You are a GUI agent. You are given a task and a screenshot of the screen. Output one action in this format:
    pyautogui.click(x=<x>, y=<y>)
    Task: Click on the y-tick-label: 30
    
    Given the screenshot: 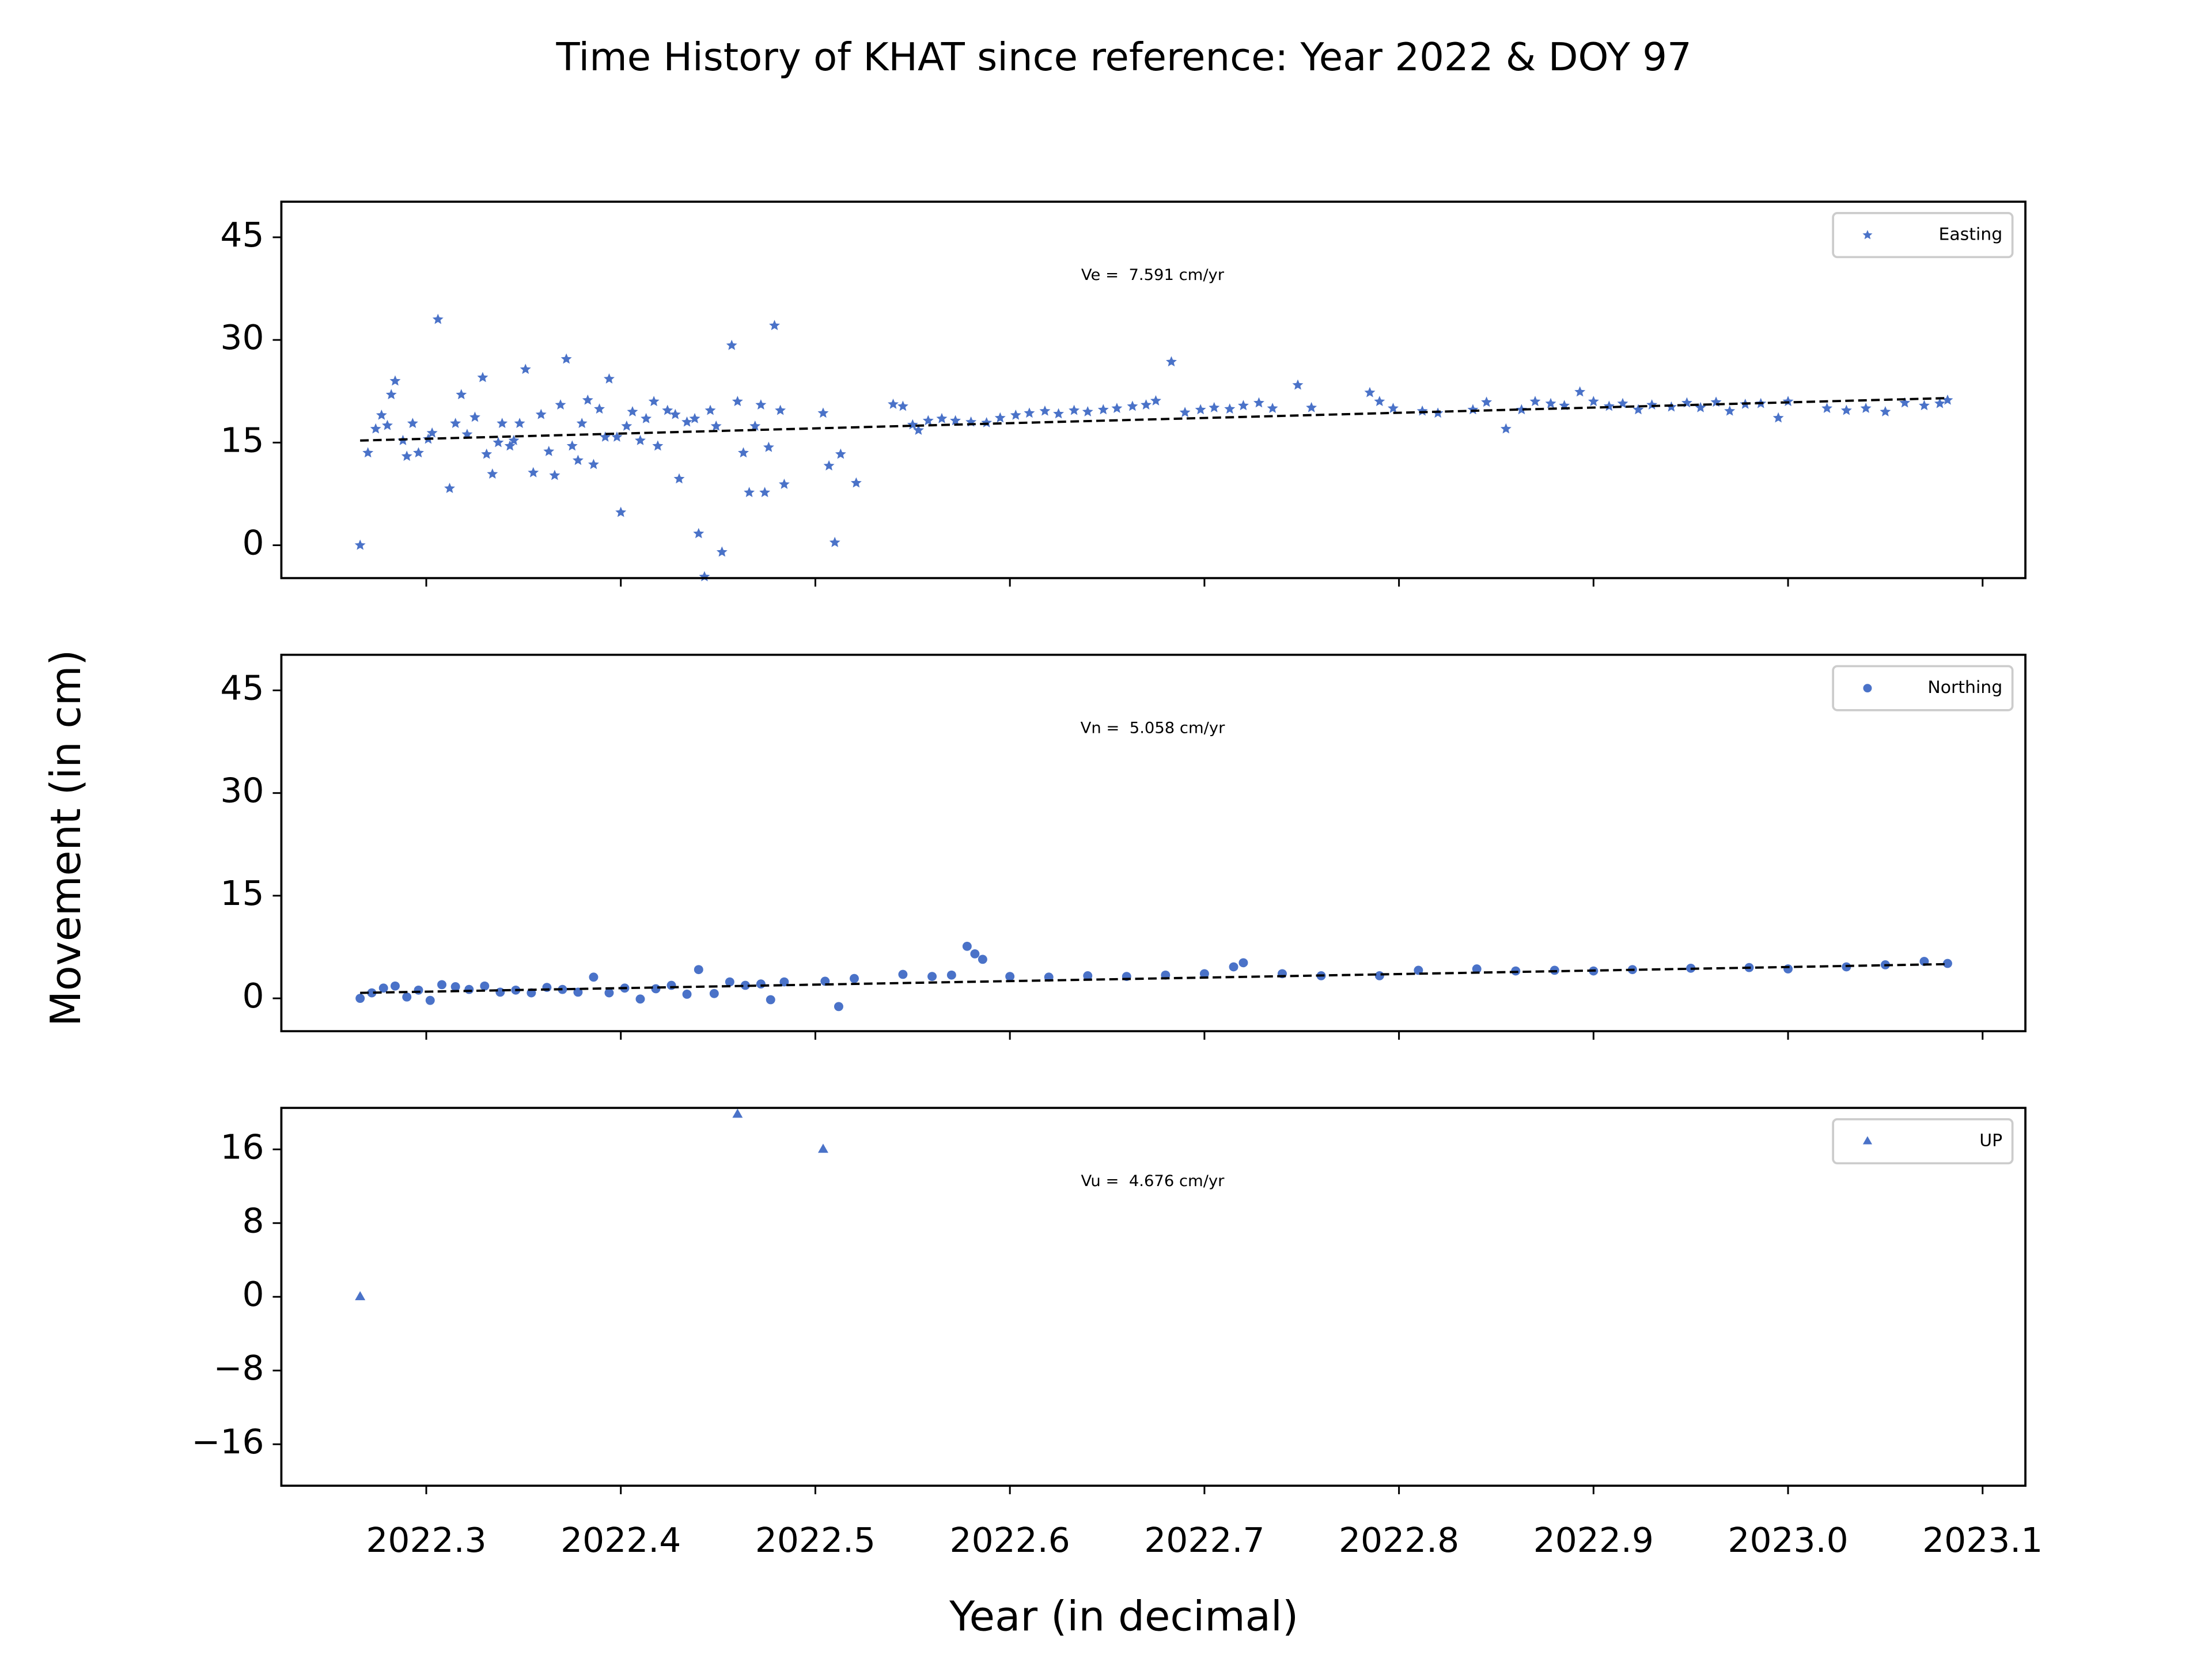 What is the action you would take?
    pyautogui.click(x=242, y=791)
    